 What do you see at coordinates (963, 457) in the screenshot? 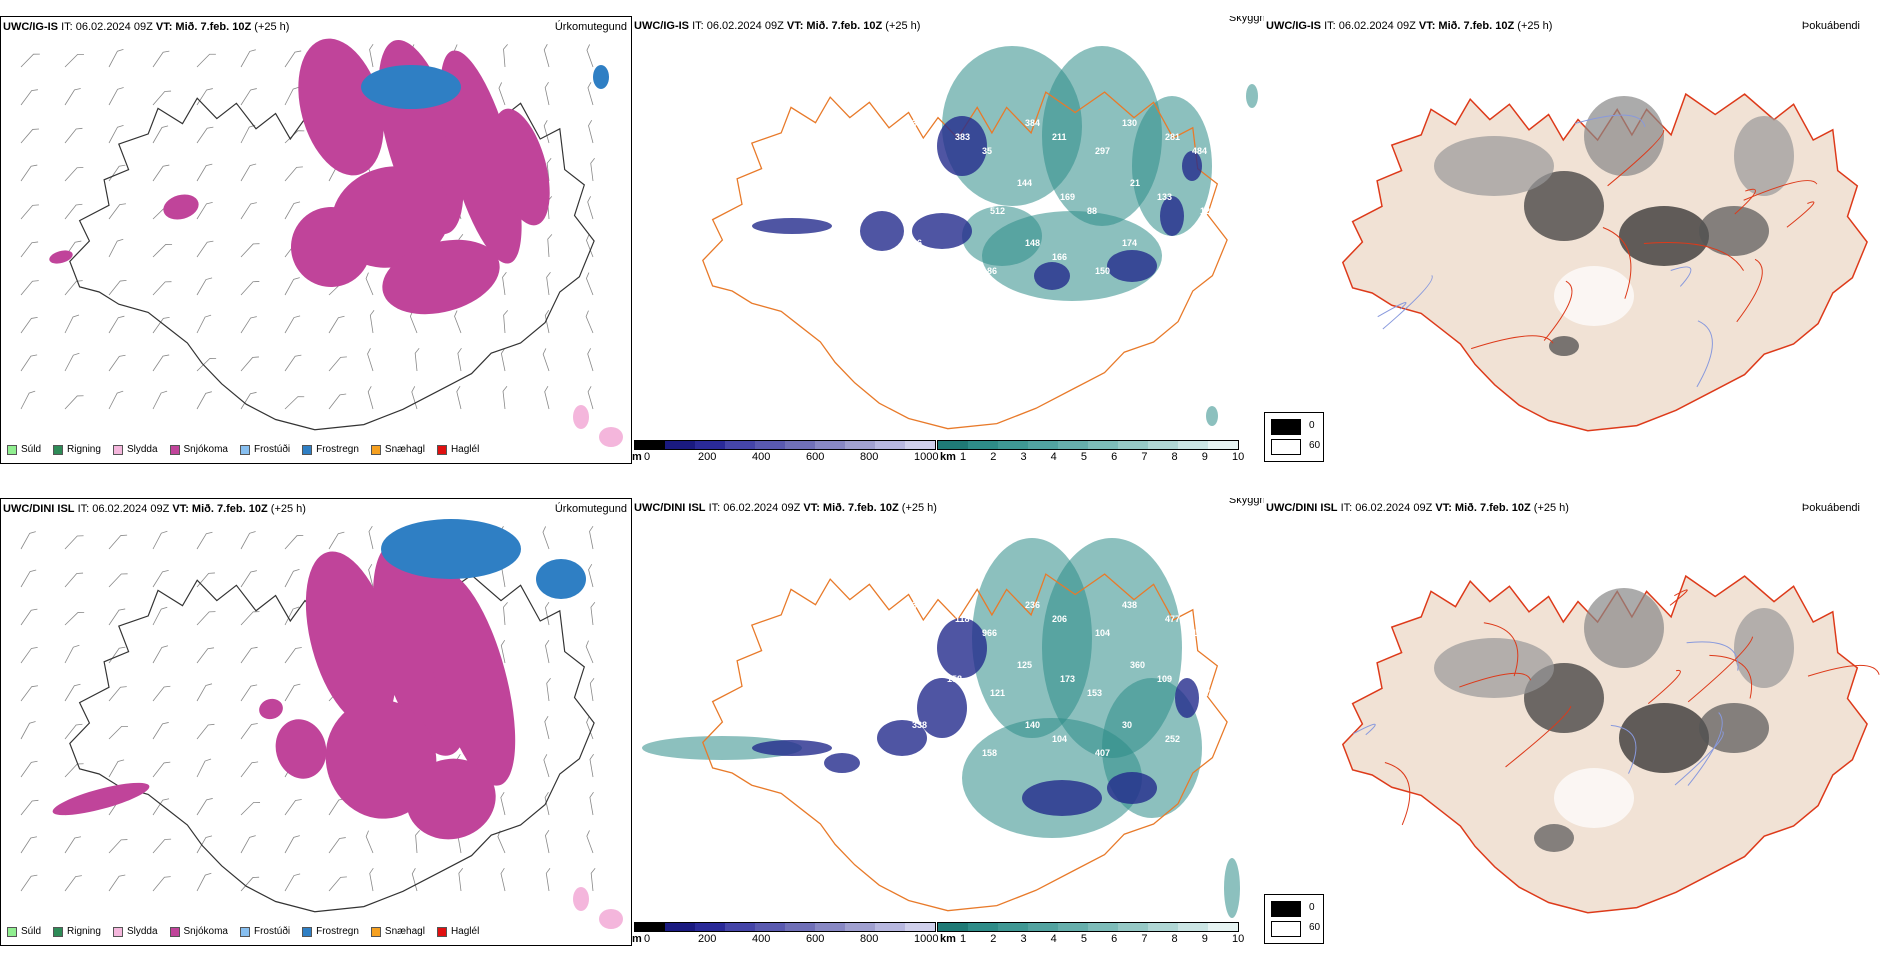
I see `colorbar-tick: 1` at bounding box center [963, 457].